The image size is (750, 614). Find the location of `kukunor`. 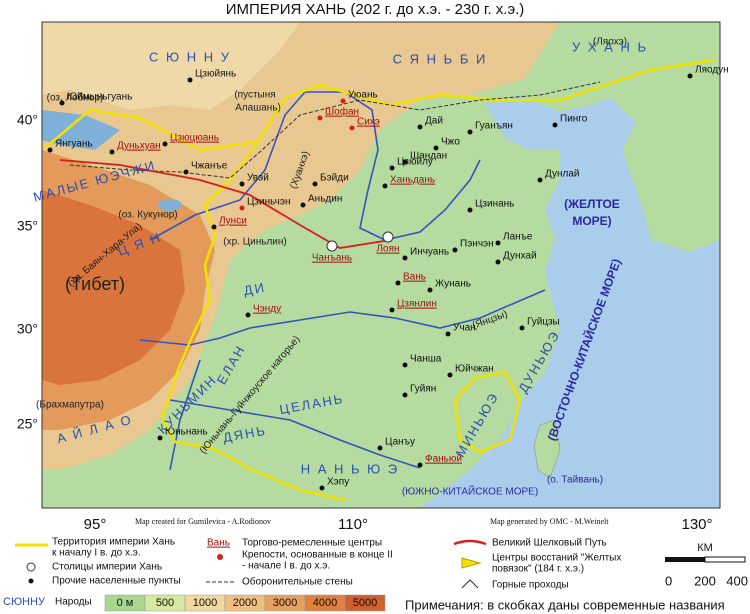

kukunor is located at coordinates (170, 205).